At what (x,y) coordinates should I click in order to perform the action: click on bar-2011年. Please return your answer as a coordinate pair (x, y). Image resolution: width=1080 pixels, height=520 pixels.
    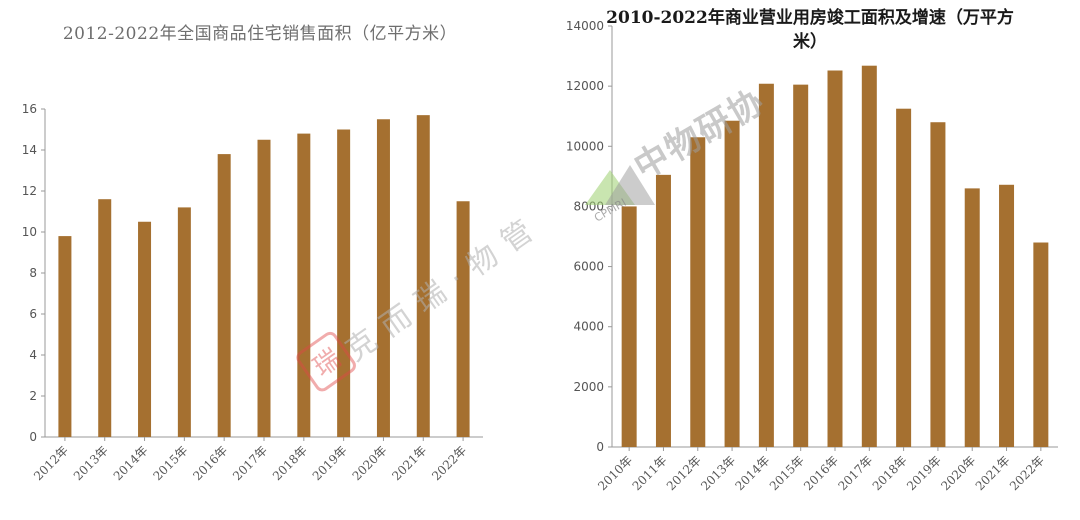
    Looking at the image, I should click on (663, 310).